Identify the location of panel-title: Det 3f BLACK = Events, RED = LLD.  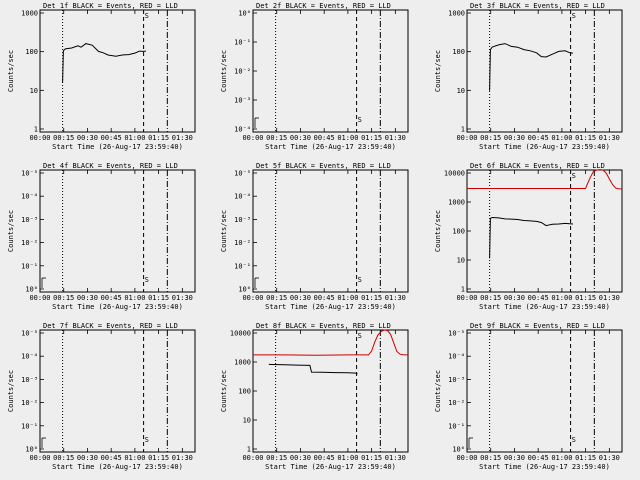
(537, 6).